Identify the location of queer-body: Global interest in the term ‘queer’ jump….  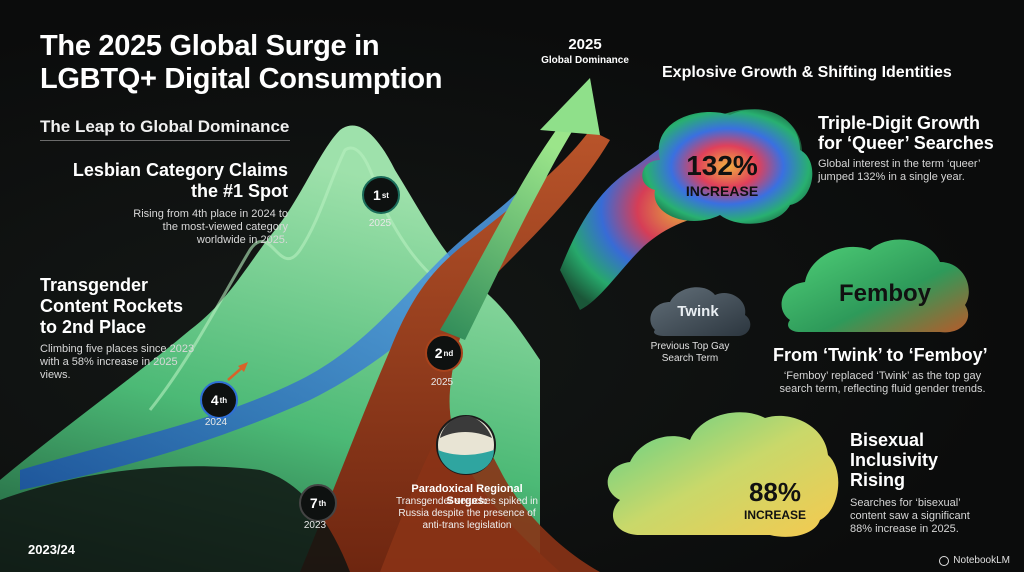
(899, 170).